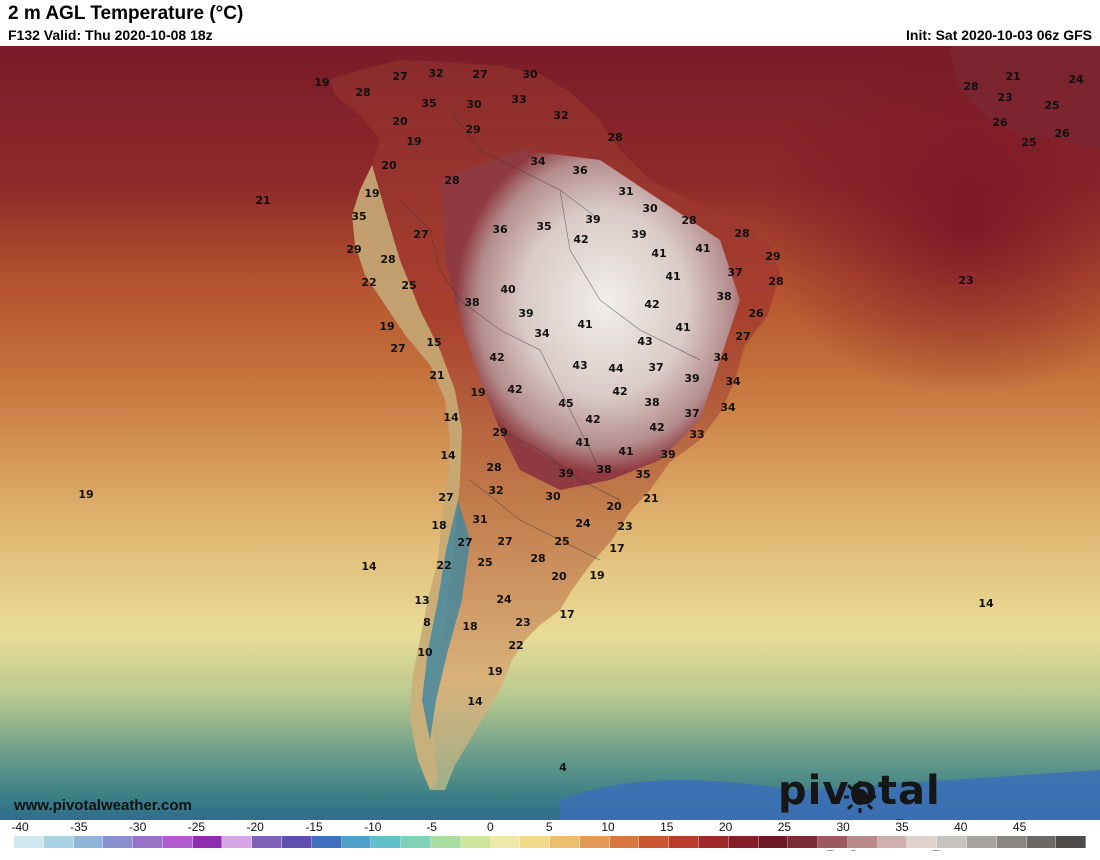  Describe the element at coordinates (616, 368) in the screenshot. I see `temperature-label: 44` at that location.